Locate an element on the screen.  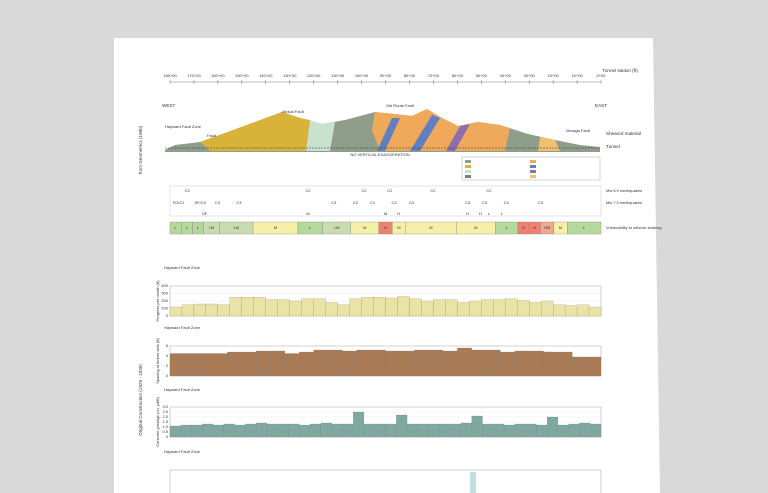
y-tick-label: 4 is located at coordinates (167, 355).